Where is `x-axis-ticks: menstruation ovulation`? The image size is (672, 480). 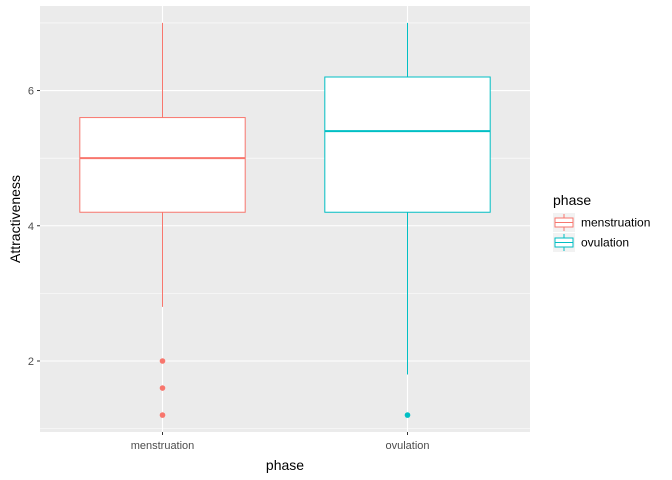
x-axis-ticks: menstruation ovulation is located at coordinates (280, 442).